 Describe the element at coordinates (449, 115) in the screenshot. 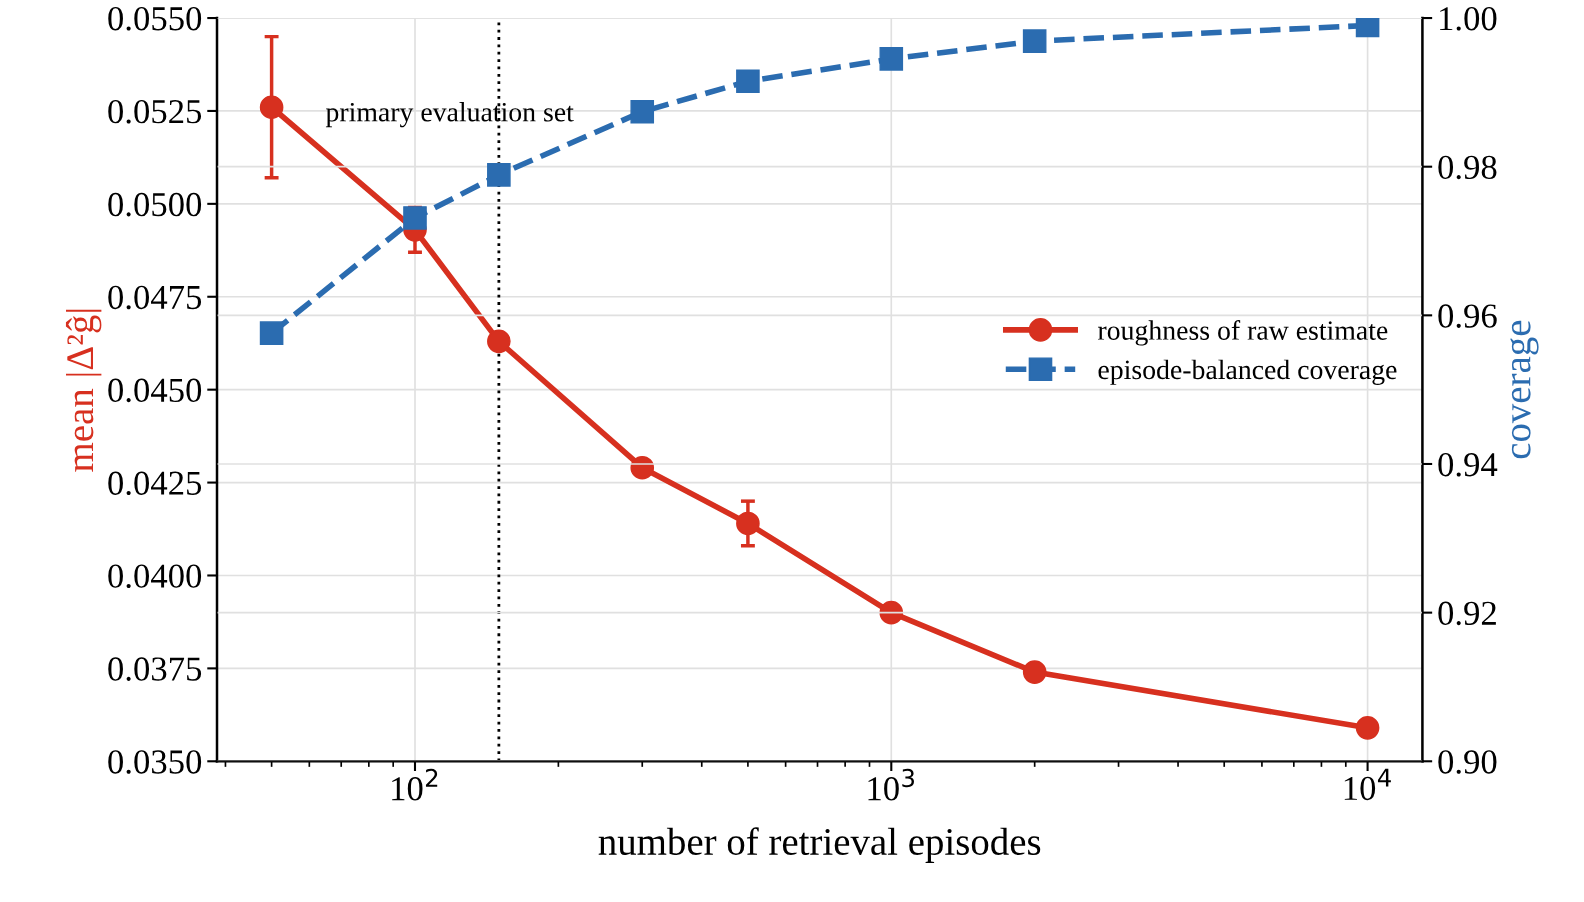

I see `ref-line-label: primary evaluation set` at that location.